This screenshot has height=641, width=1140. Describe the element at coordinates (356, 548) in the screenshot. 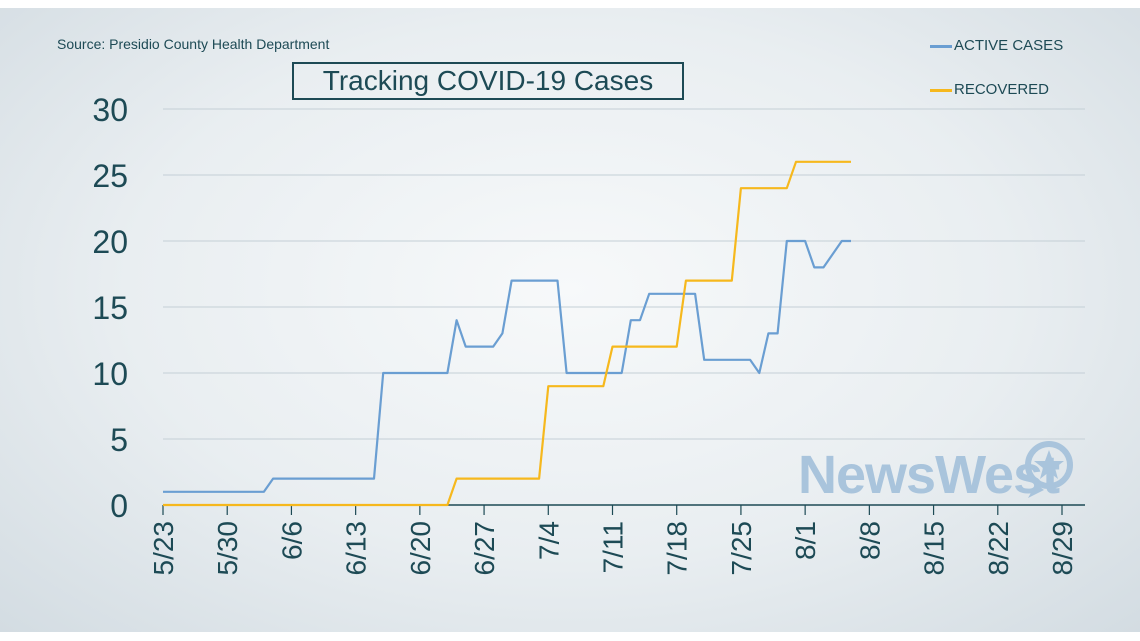

I see `x-tick-label: 6/13` at that location.